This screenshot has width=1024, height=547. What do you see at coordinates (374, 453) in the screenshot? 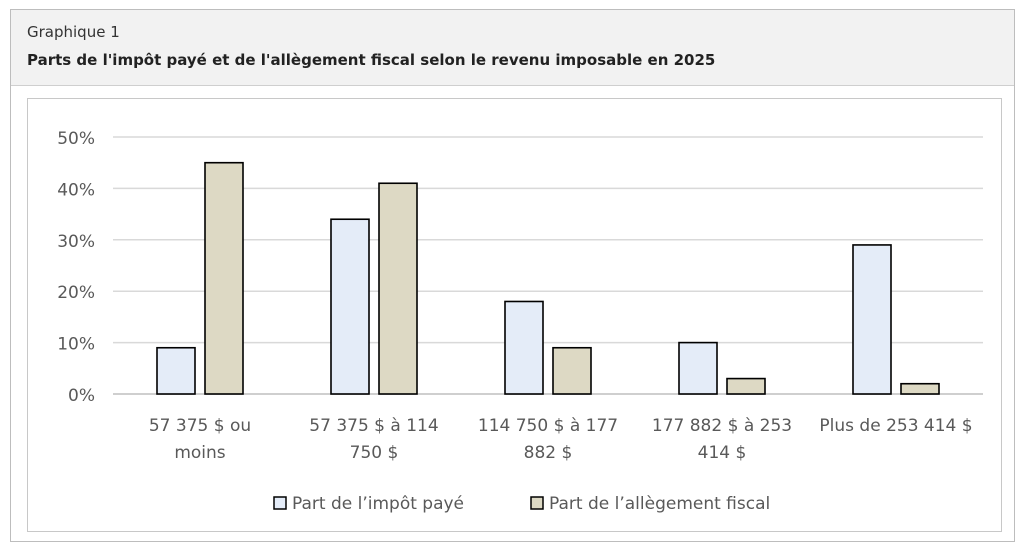
I see `x-category-label: 750 $` at bounding box center [374, 453].